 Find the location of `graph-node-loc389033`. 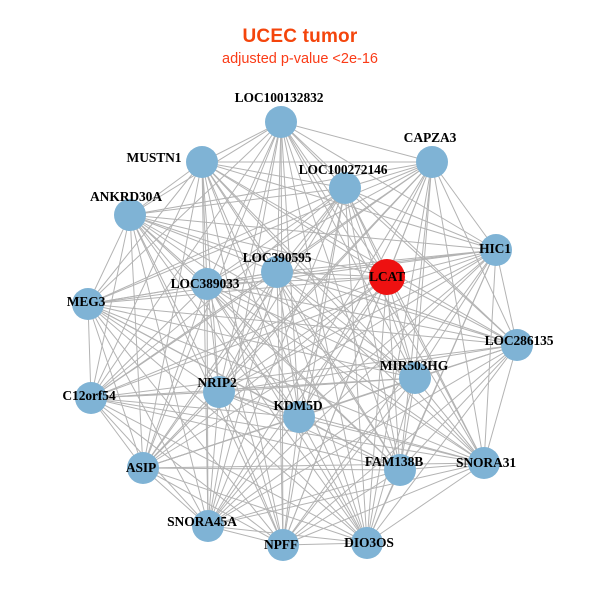

graph-node-loc389033 is located at coordinates (207, 284).